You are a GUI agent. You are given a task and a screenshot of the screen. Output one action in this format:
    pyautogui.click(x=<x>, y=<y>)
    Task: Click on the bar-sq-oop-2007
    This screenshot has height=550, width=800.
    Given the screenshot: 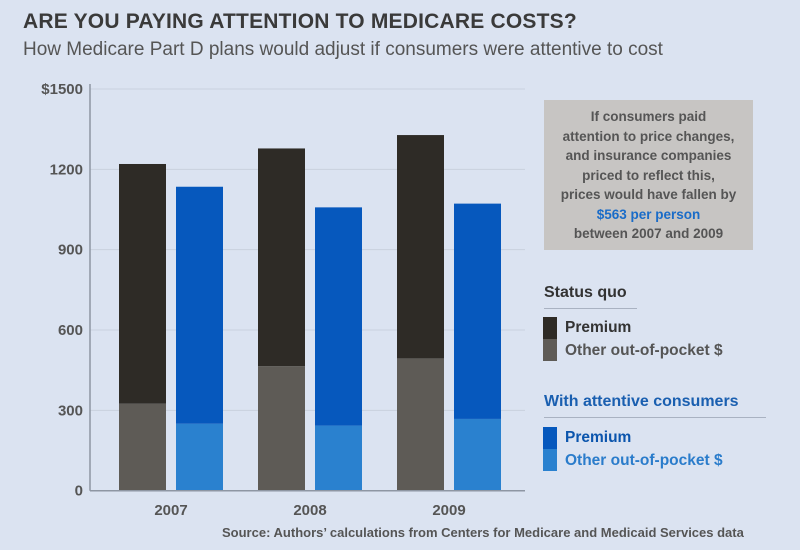 What is the action you would take?
    pyautogui.click(x=142, y=447)
    